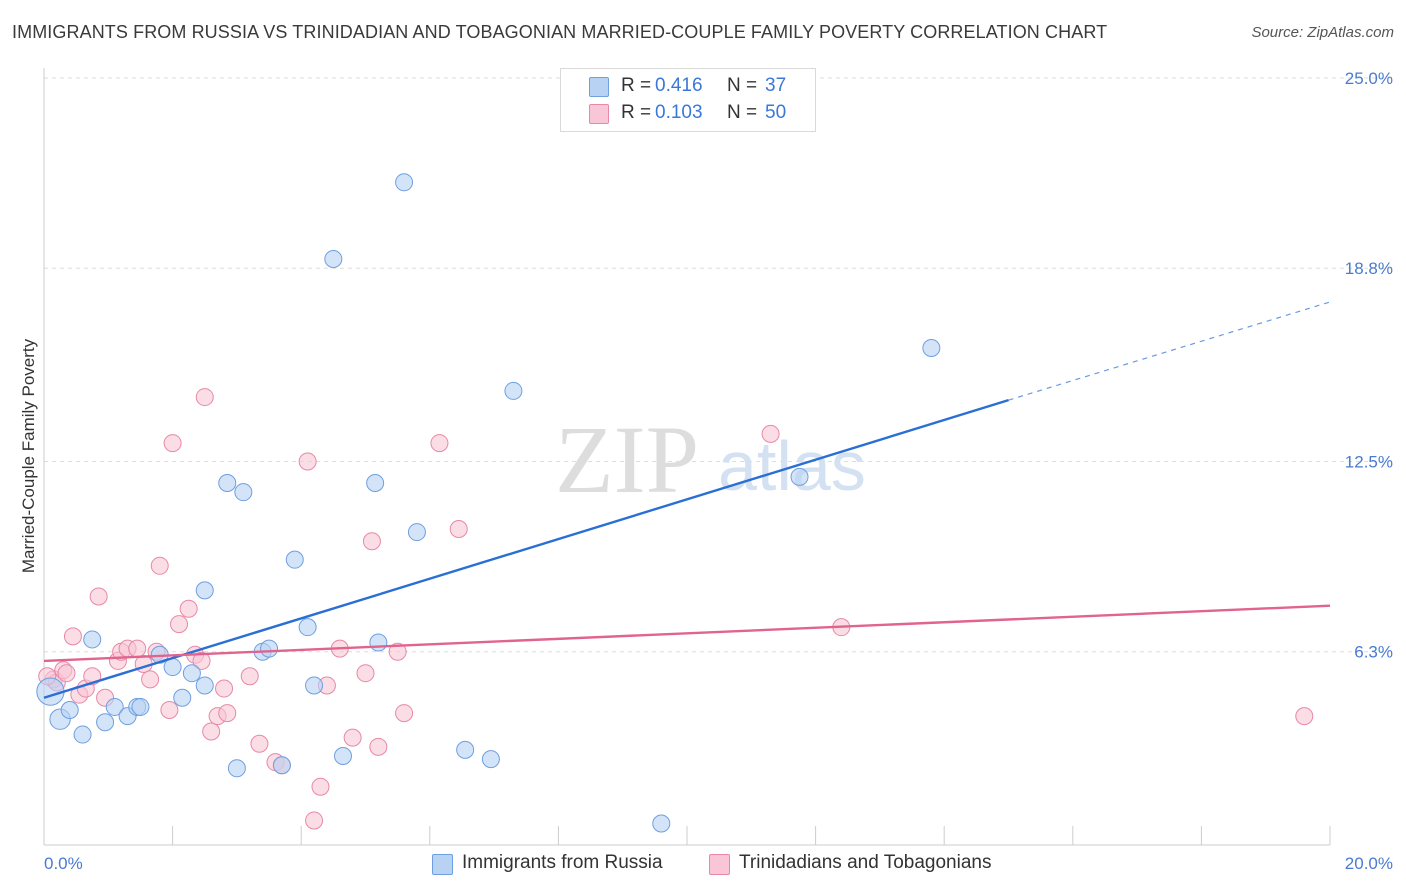 Image resolution: width=1406 pixels, height=892 pixels. What do you see at coordinates (679, 112) in the screenshot?
I see `legend-r-value-trinidadians: 0.103` at bounding box center [679, 112].